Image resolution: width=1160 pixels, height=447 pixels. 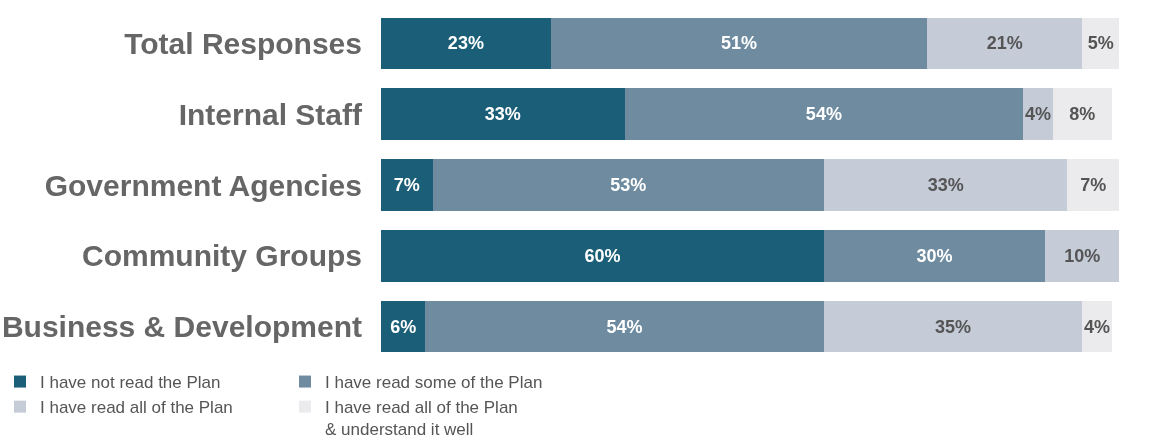 I want to click on data-label: 5%, so click(x=1100, y=43).